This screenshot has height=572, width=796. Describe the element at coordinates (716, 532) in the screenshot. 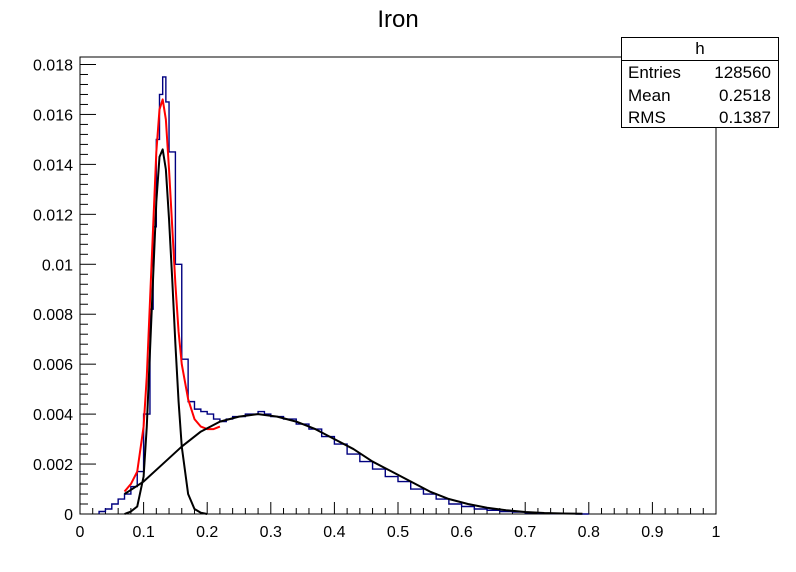

I see `x-tick-label: 1` at that location.